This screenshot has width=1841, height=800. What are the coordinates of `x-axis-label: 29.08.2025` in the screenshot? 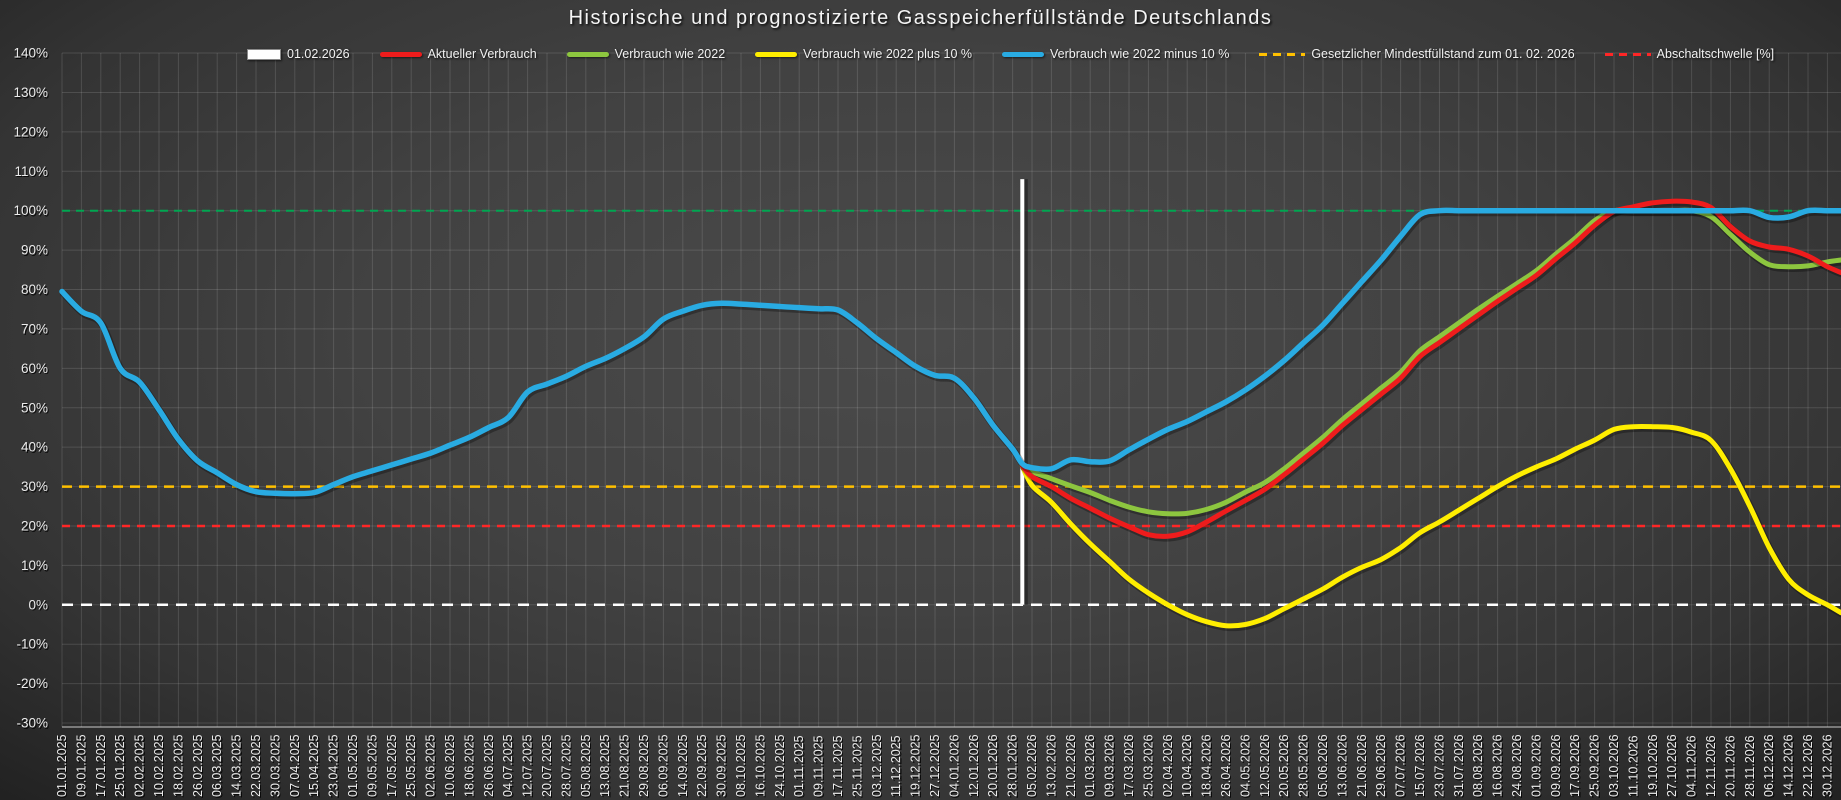 It's located at (644, 765).